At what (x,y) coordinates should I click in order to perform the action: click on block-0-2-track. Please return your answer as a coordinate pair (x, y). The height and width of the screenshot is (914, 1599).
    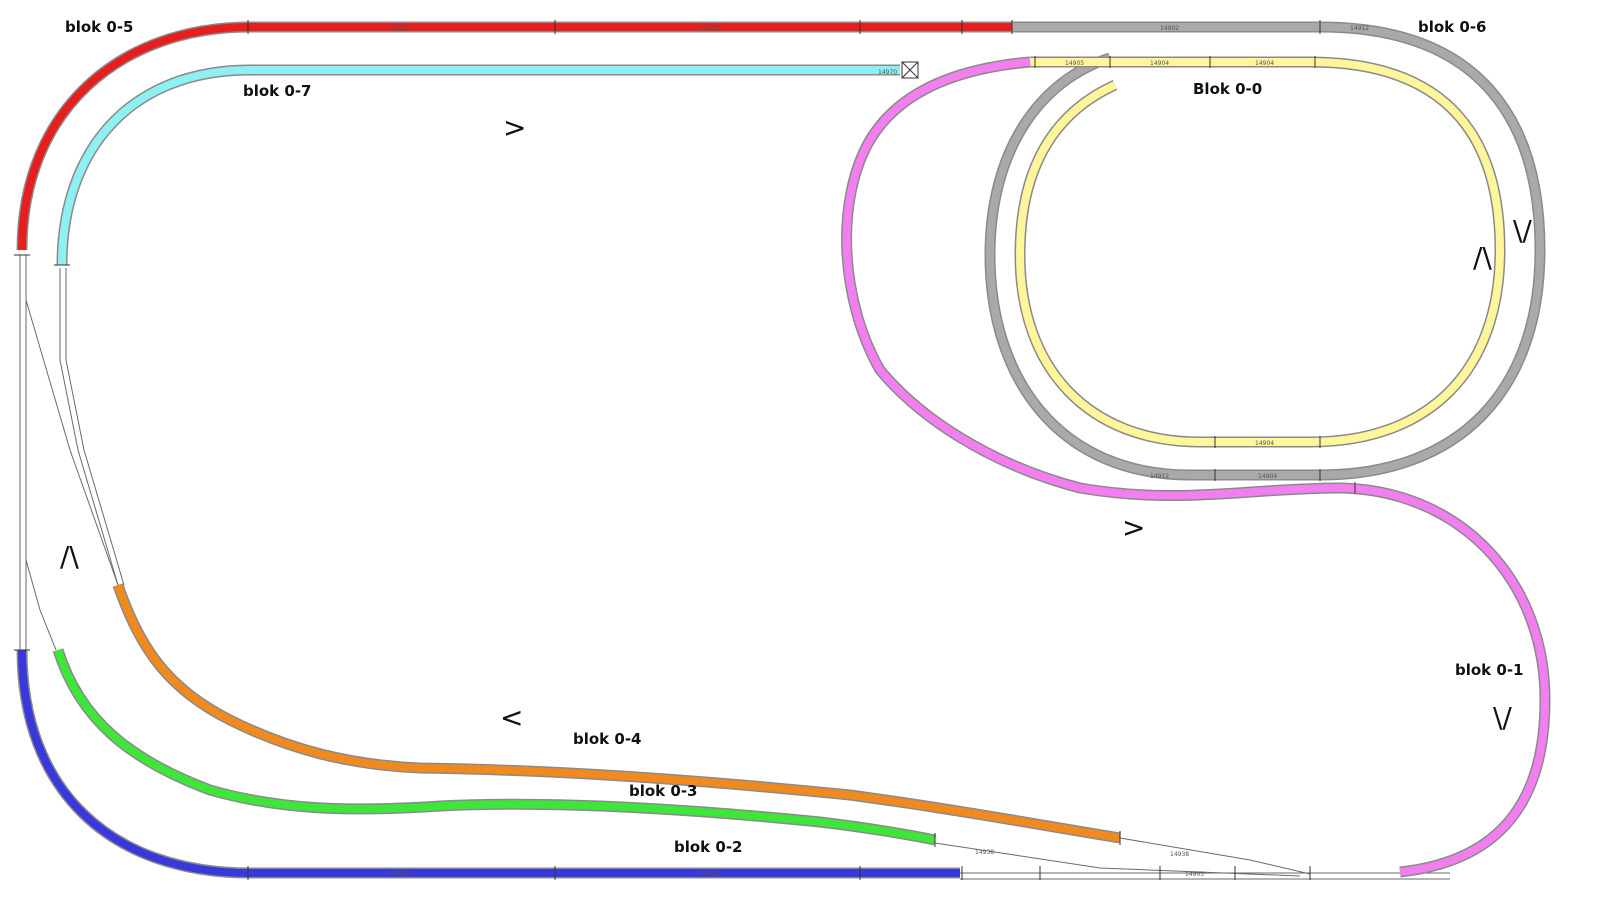
    Looking at the image, I should click on (488, 764).